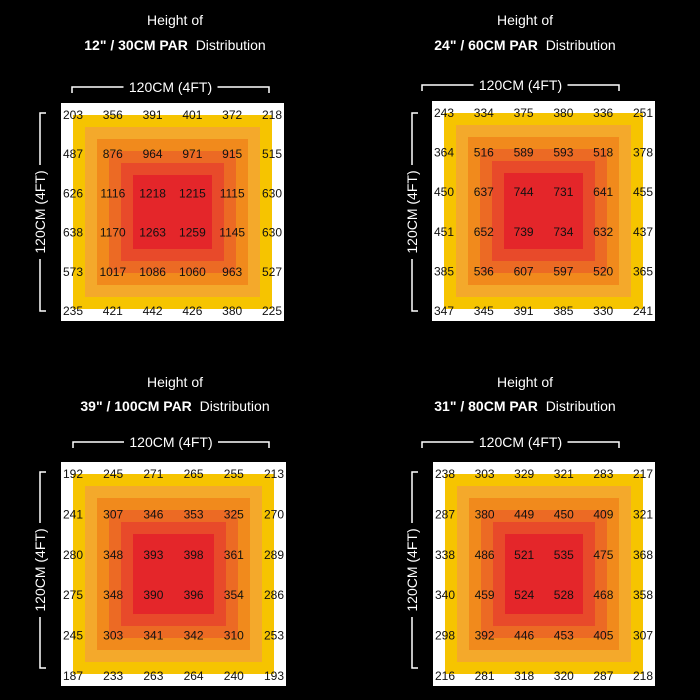  Describe the element at coordinates (274, 636) in the screenshot. I see `par-value-label: 253` at that location.